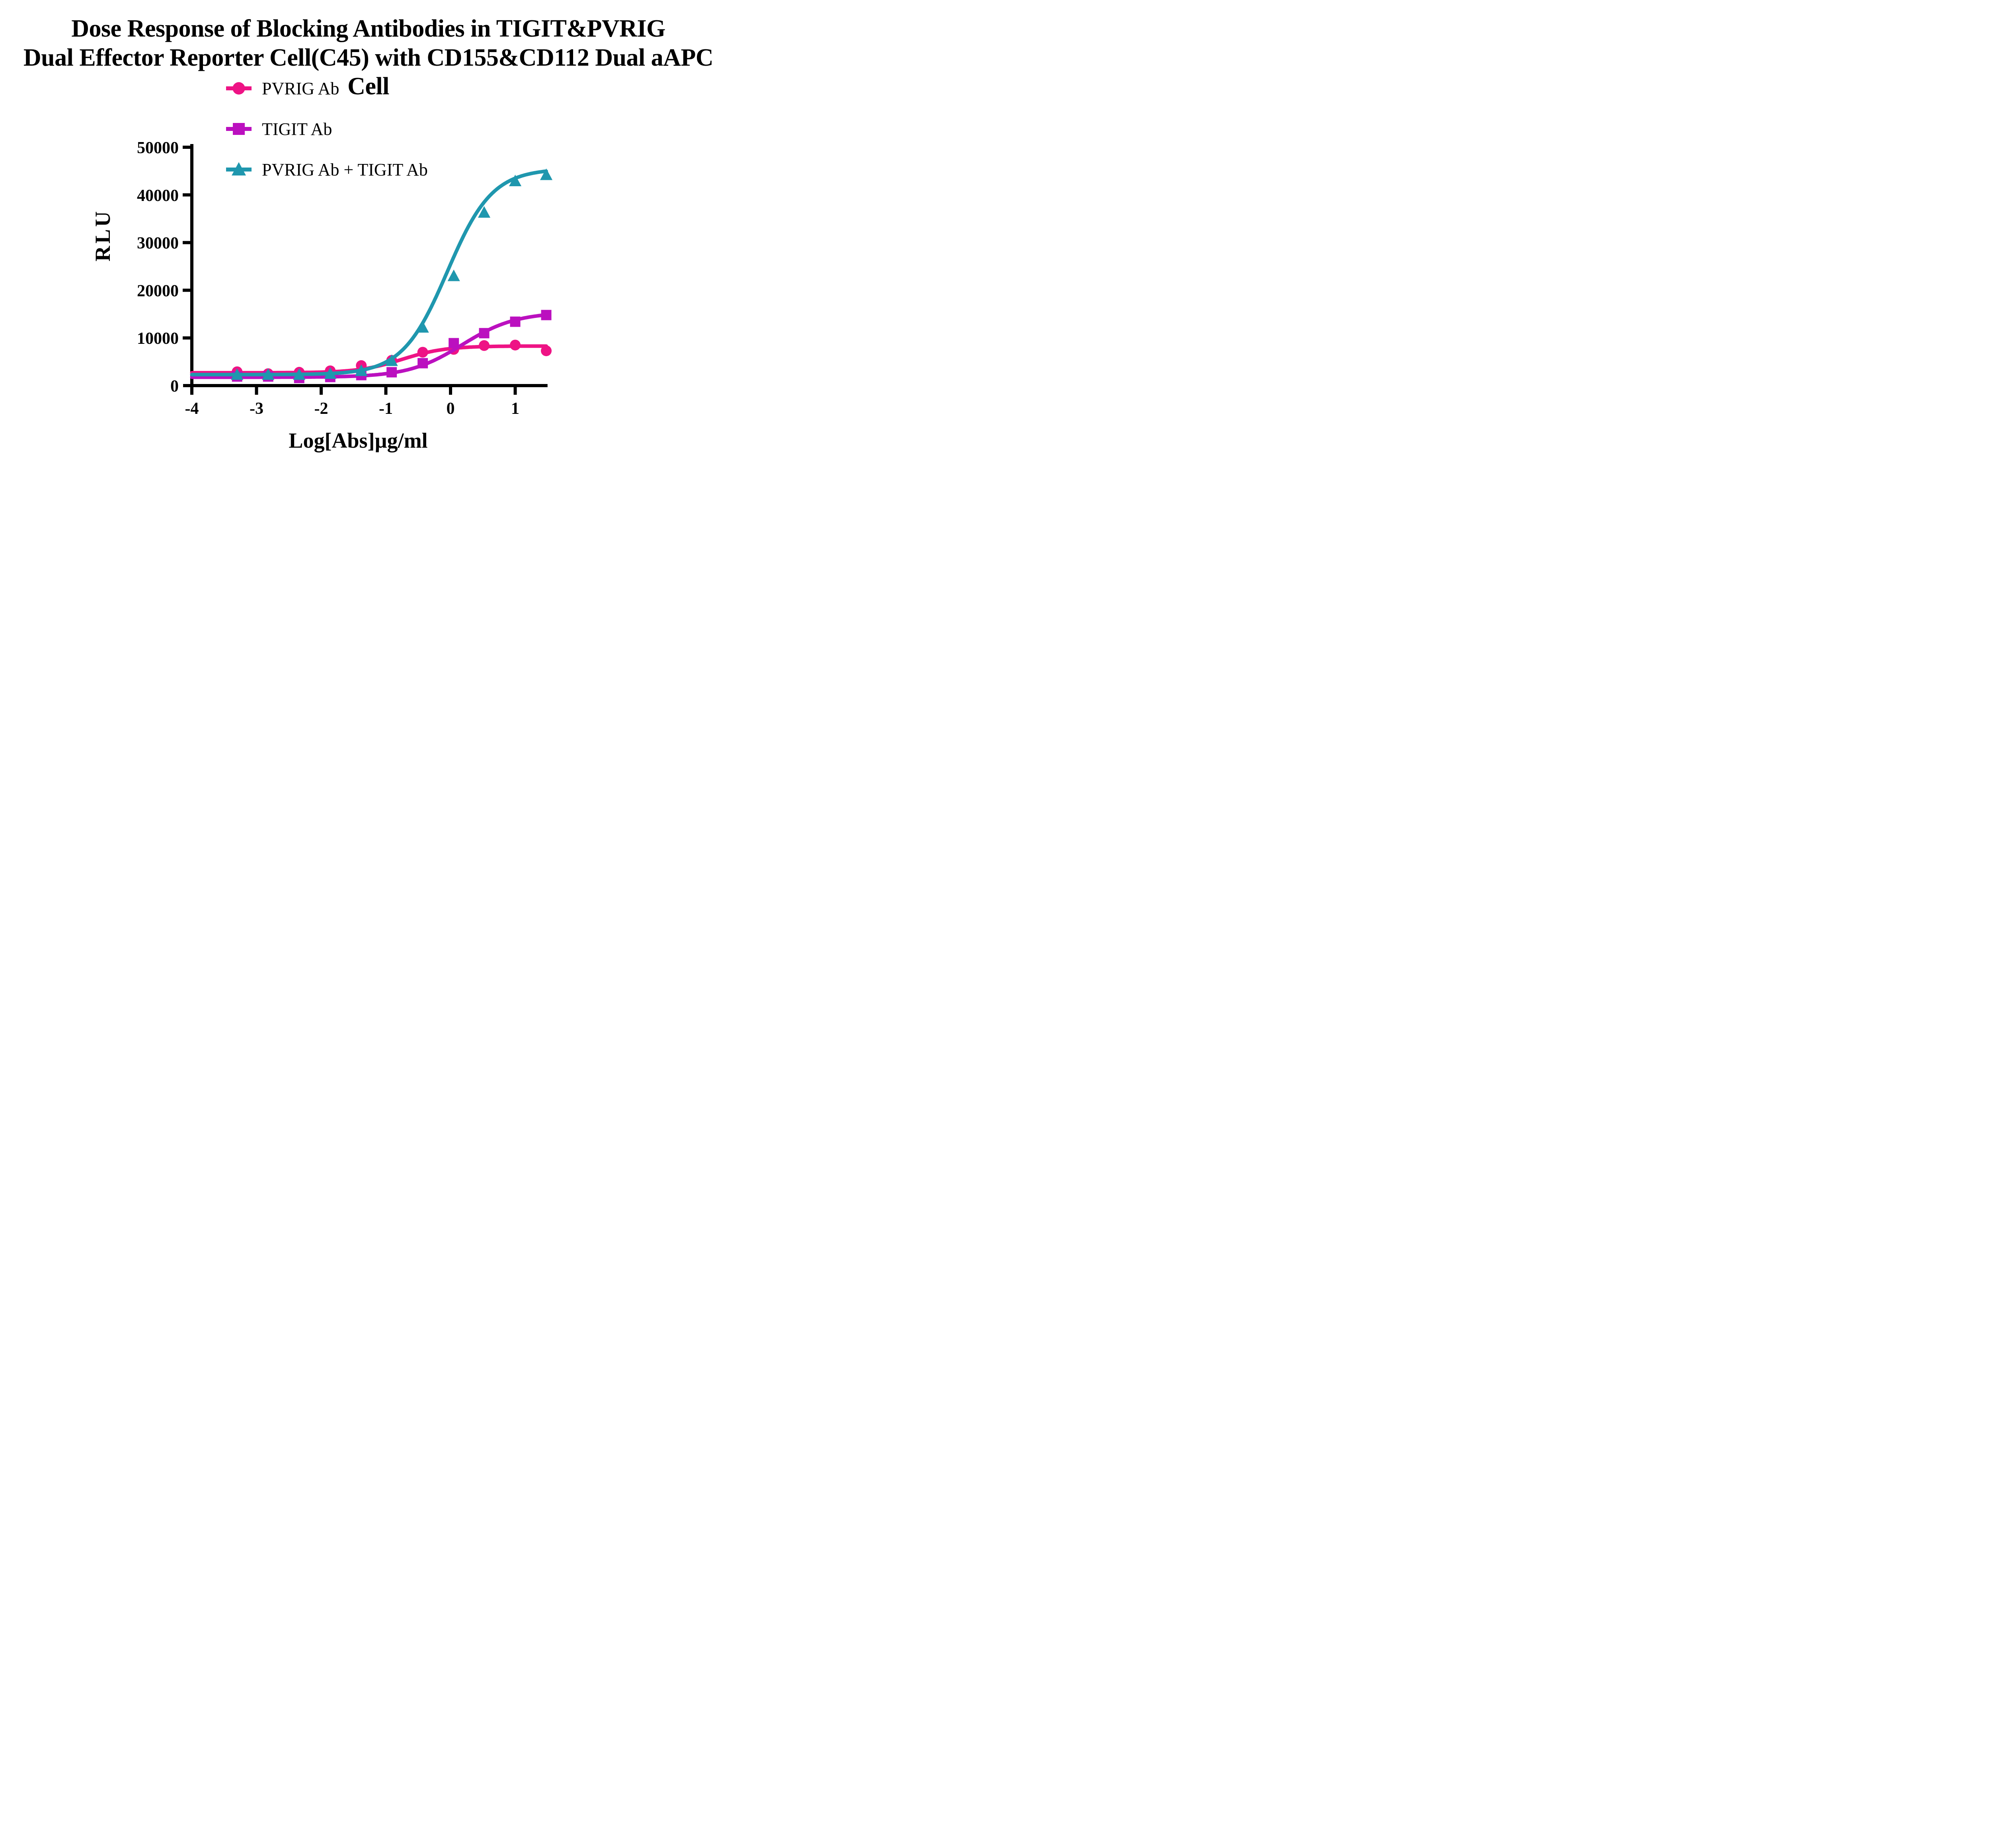 This screenshot has height=1848, width=1990. Describe the element at coordinates (158, 148) in the screenshot. I see `y-tick-label: 50000` at that location.